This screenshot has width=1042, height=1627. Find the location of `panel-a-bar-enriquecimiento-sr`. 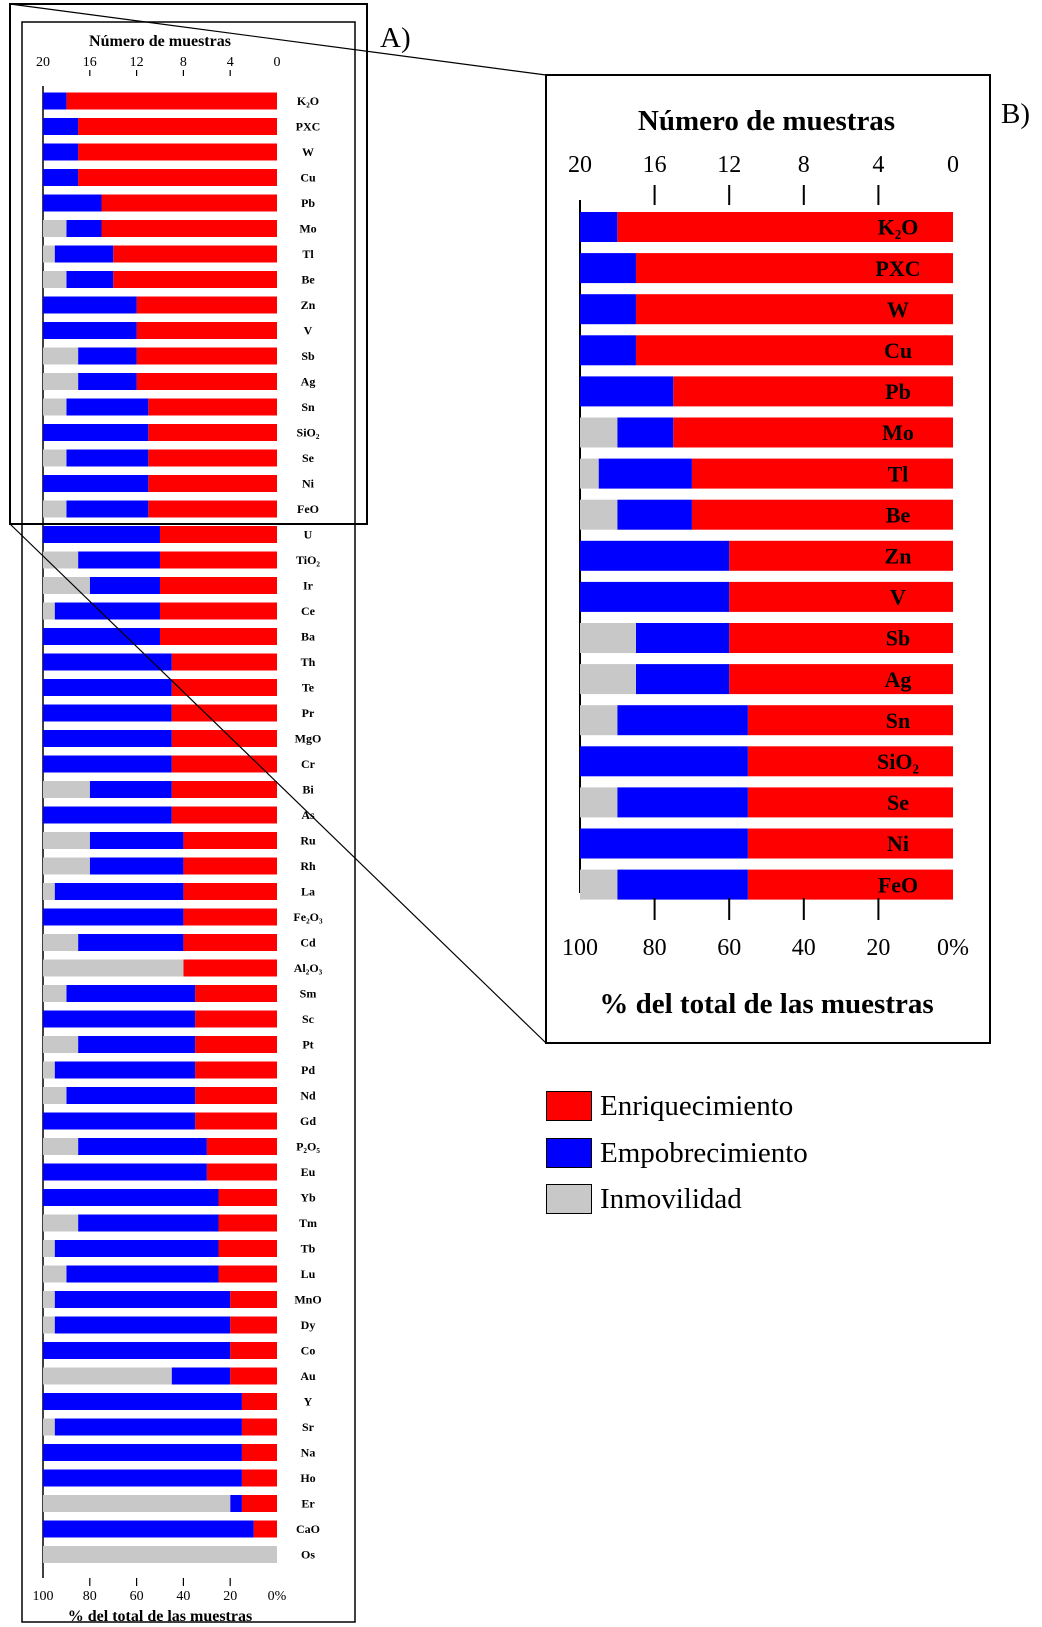

panel-a-bar-enriquecimiento-sr is located at coordinates (259, 1427).